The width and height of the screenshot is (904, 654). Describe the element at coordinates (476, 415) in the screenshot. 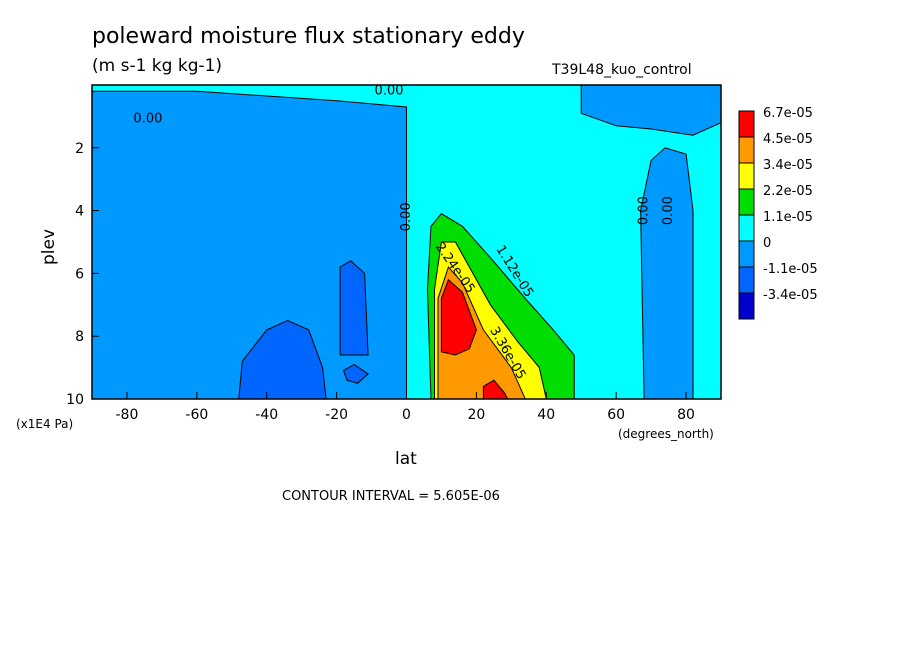

I see `x-tick-label-20: 20` at that location.